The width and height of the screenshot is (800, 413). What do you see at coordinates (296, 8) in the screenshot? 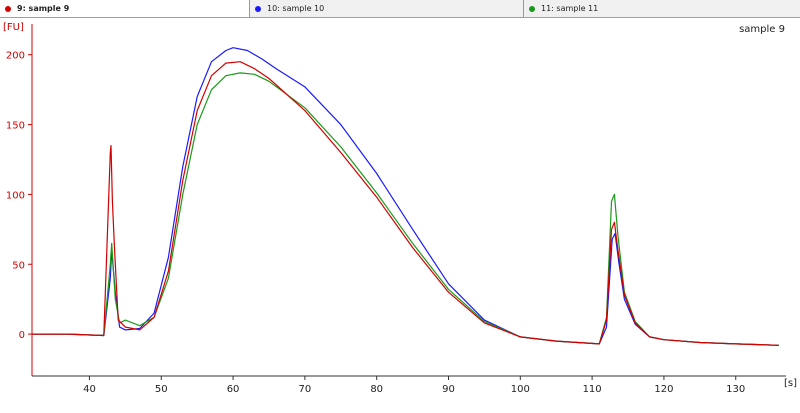
I see `tab-label: 10: sample 10` at bounding box center [296, 8].